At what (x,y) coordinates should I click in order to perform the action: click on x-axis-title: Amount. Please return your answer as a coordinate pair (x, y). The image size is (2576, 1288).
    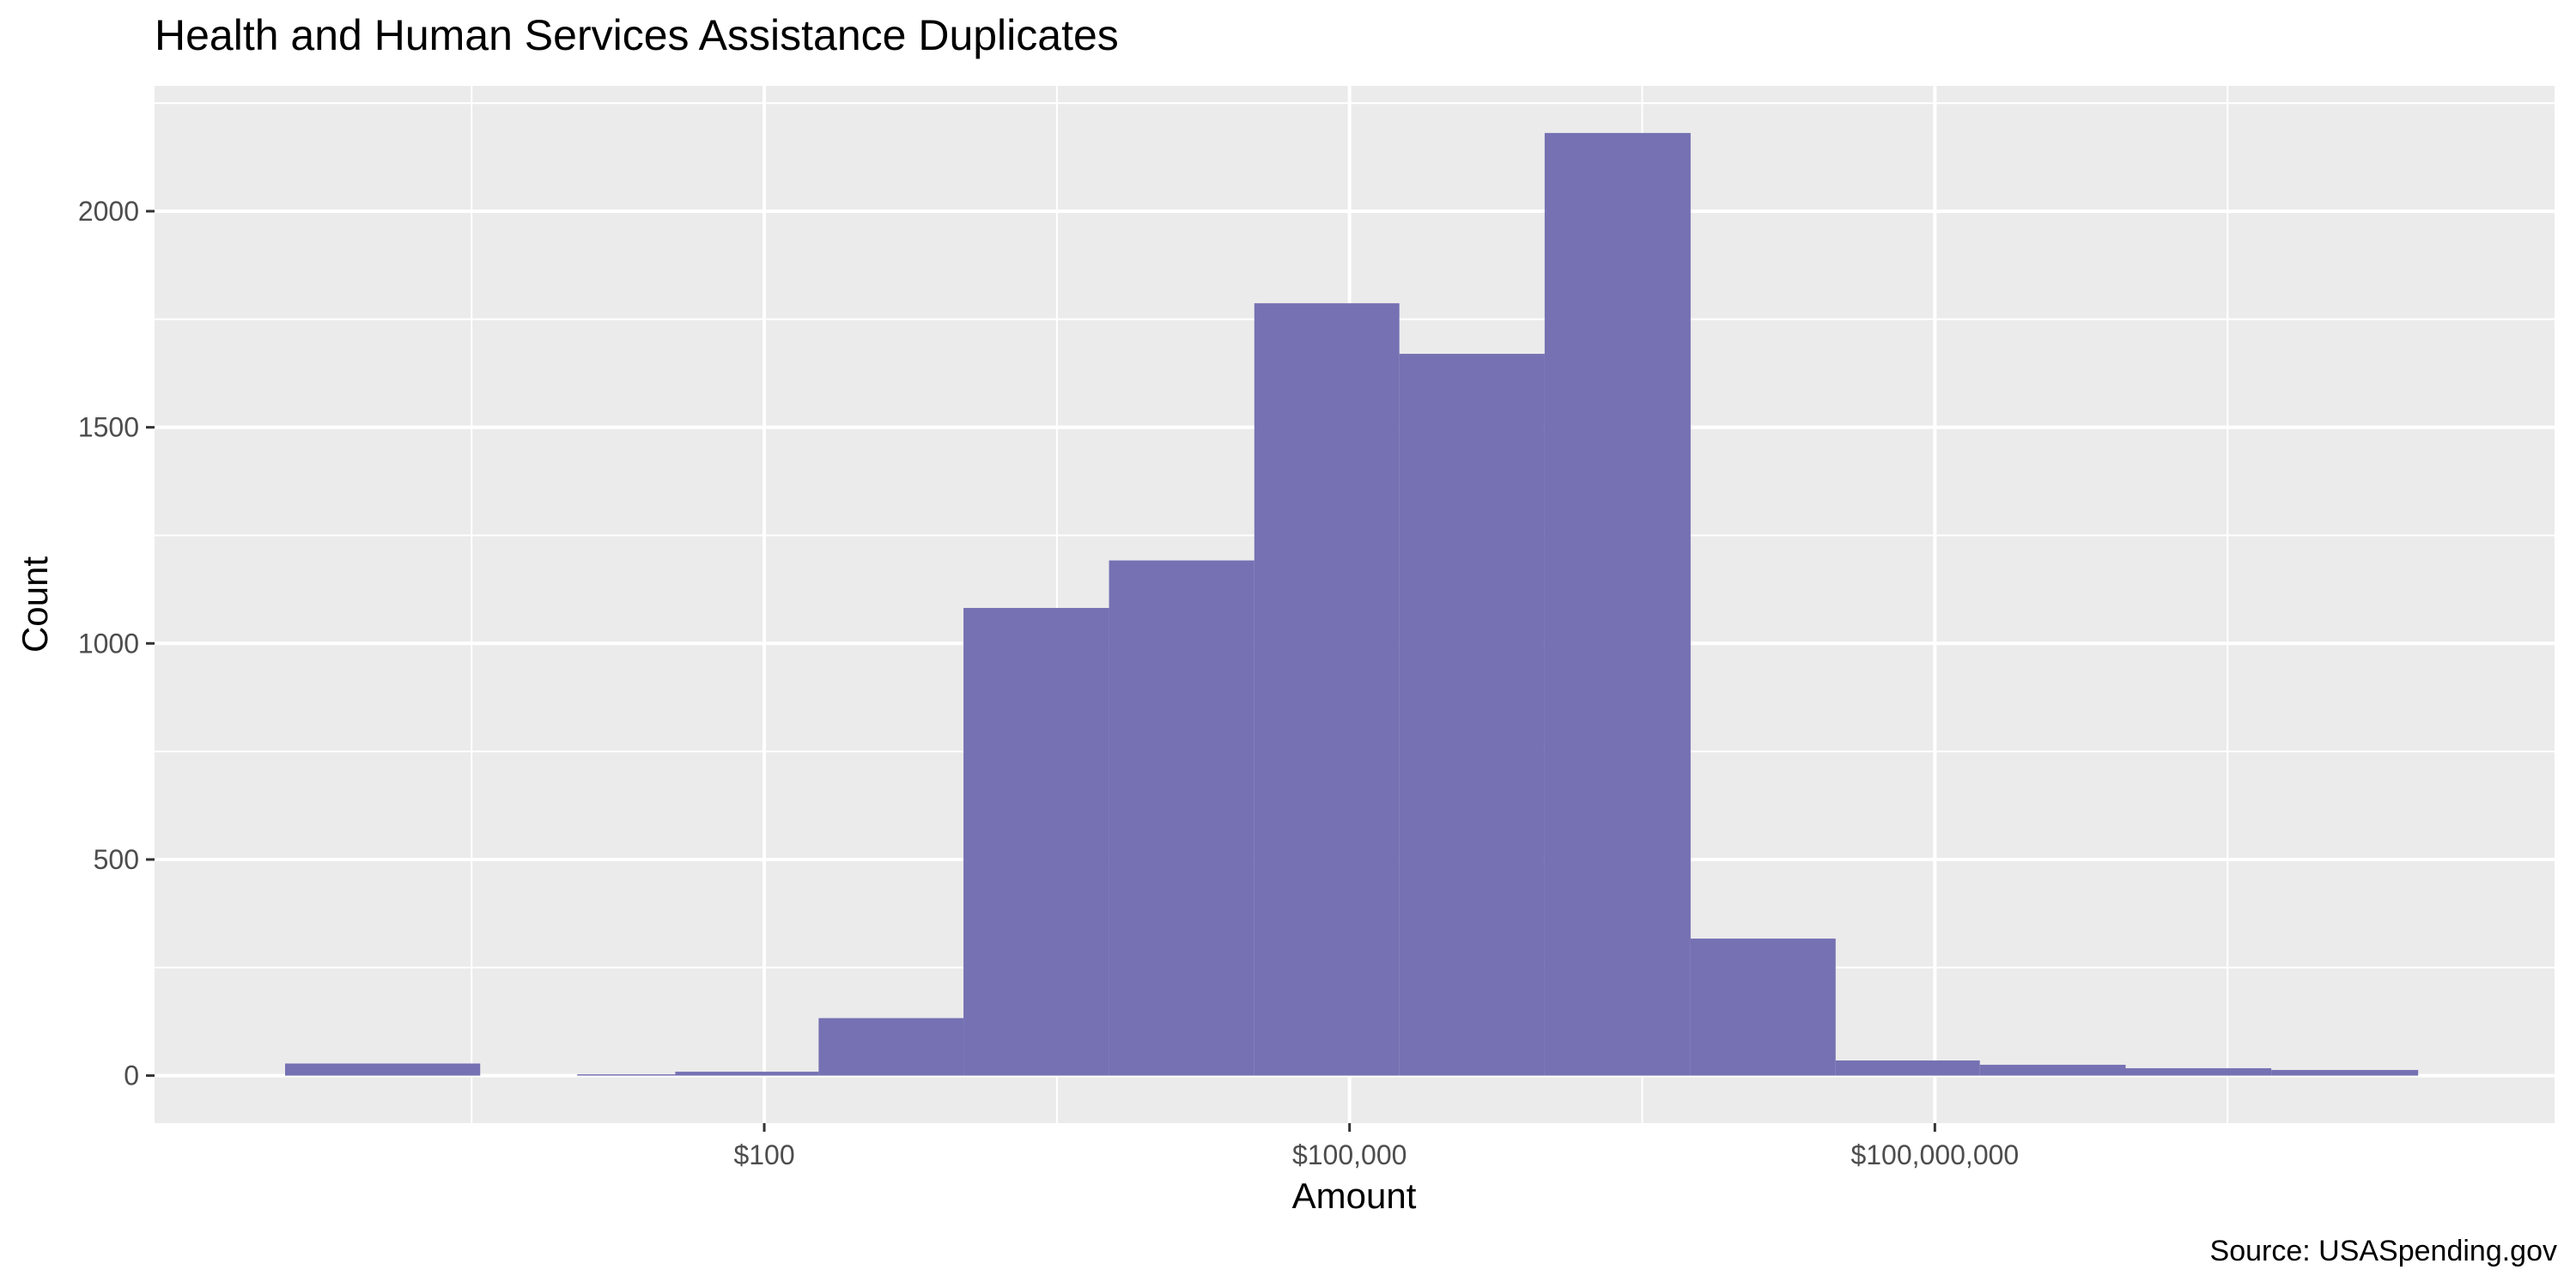
    Looking at the image, I should click on (1354, 1196).